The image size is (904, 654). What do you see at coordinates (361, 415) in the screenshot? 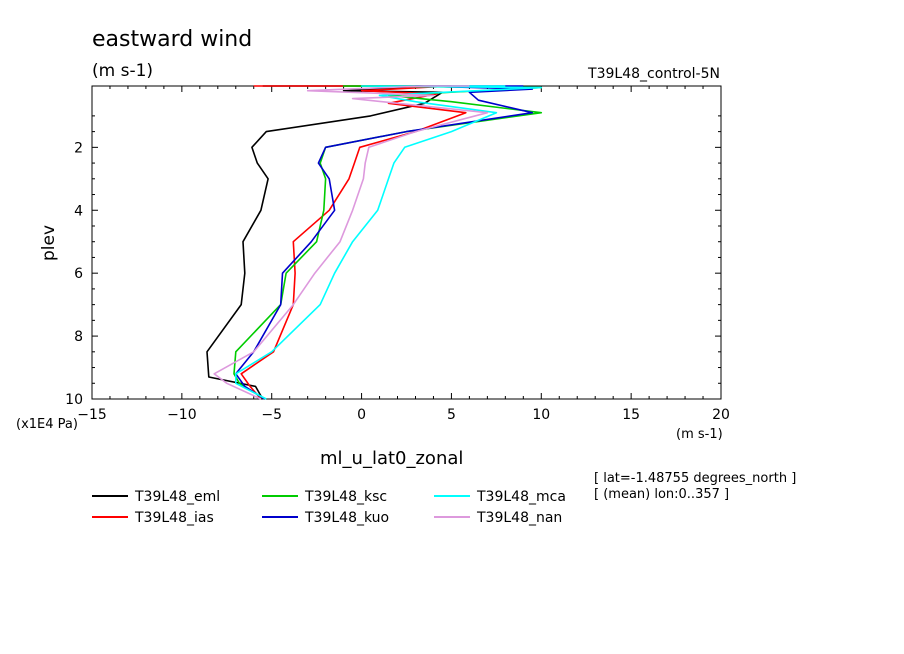
I see `x-tick-label: 0` at bounding box center [361, 415].